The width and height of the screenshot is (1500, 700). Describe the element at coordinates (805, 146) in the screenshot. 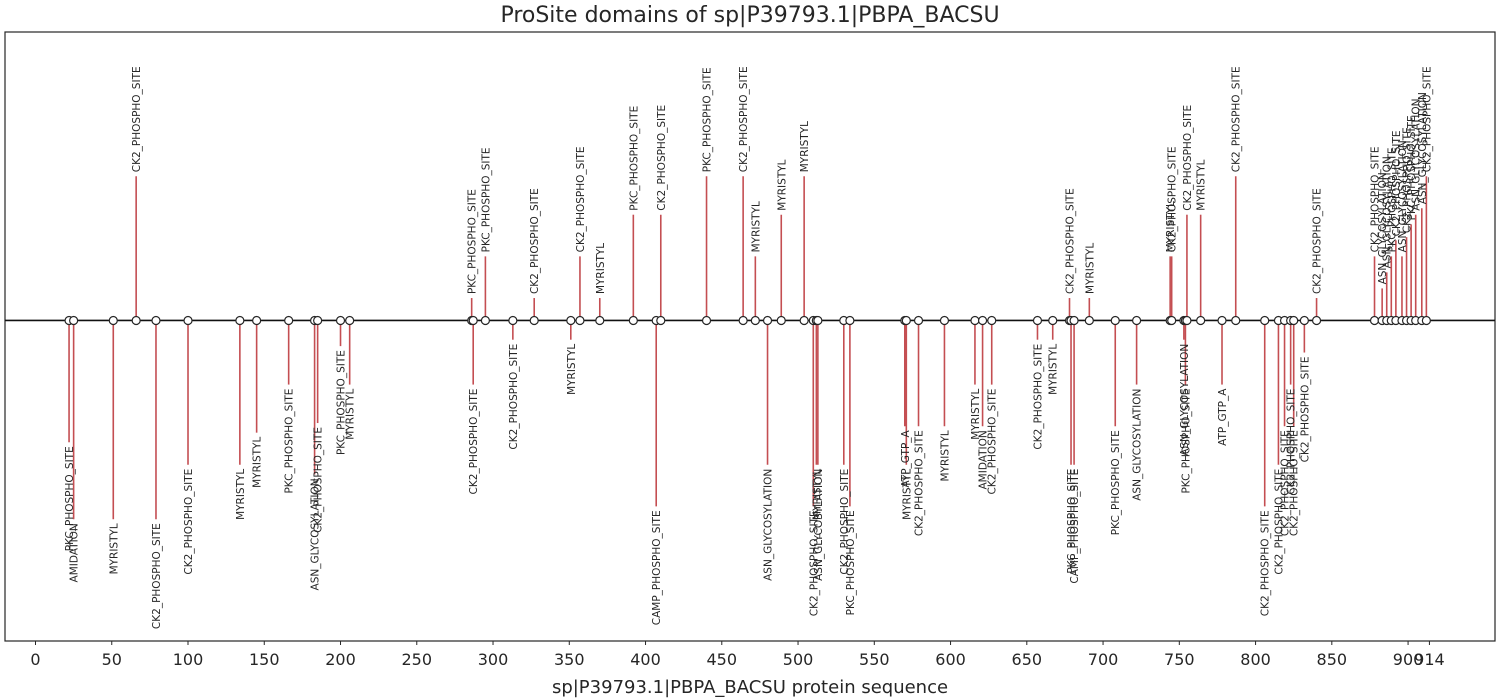

I see `feature-label-29: MYRISTYL` at that location.